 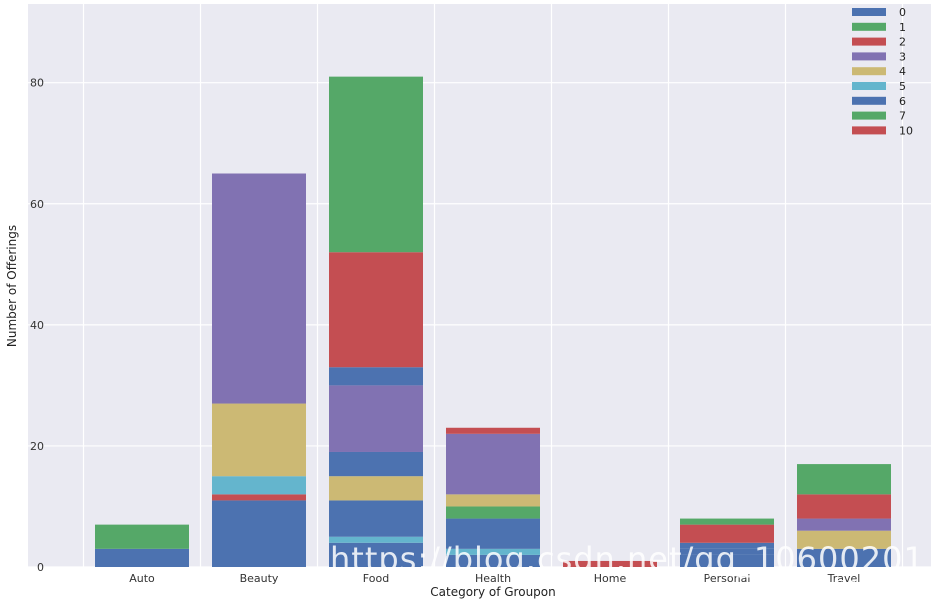 What do you see at coordinates (906, 130) in the screenshot?
I see `legend-label-10: 10` at bounding box center [906, 130].